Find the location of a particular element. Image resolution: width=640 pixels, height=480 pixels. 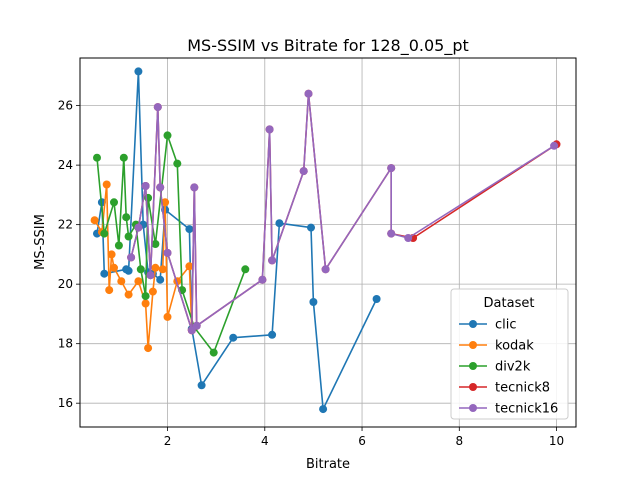

legend-item-div2k: div2k is located at coordinates (495, 367).